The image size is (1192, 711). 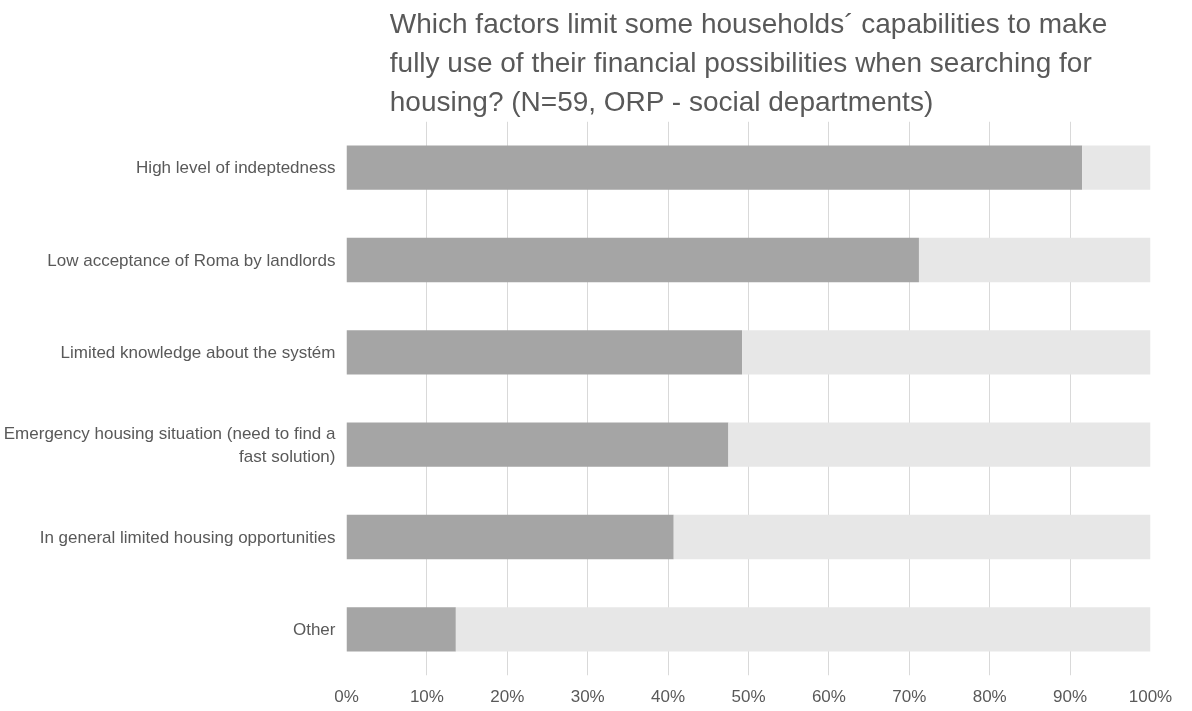 I want to click on chart-title: Which factors limit some households´ capabilities to make fully use of their financial possibilities when searching for housing? (N=59, ORP - social departments), so click(x=748, y=62).